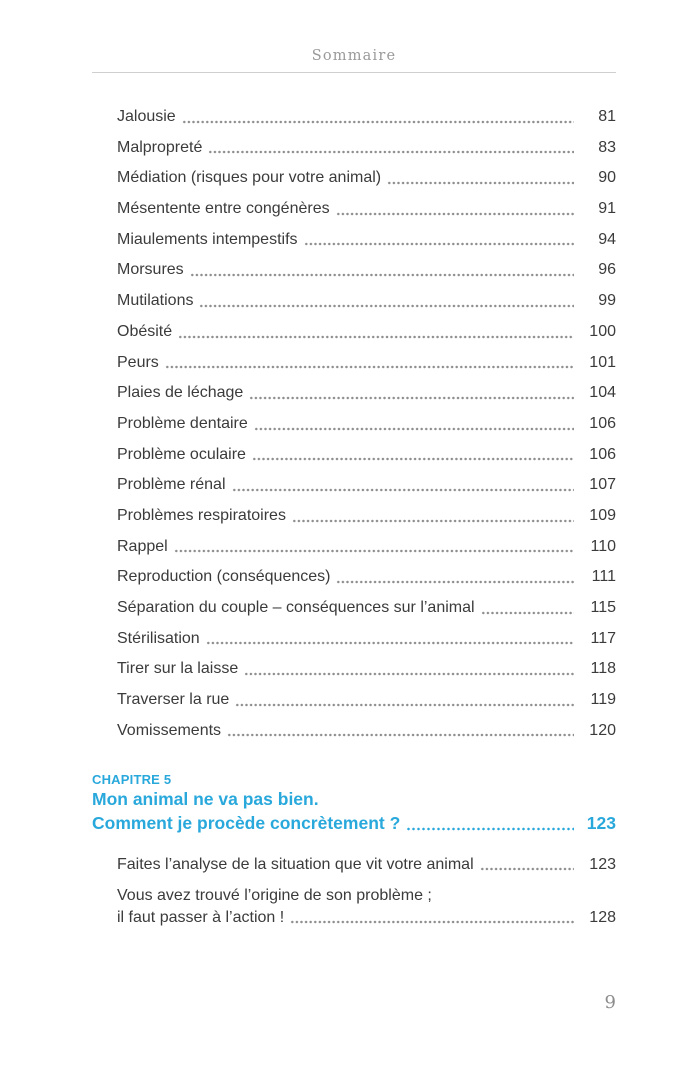  Describe the element at coordinates (146, 116) in the screenshot. I see `toc-entry-label: Jalousie` at that location.